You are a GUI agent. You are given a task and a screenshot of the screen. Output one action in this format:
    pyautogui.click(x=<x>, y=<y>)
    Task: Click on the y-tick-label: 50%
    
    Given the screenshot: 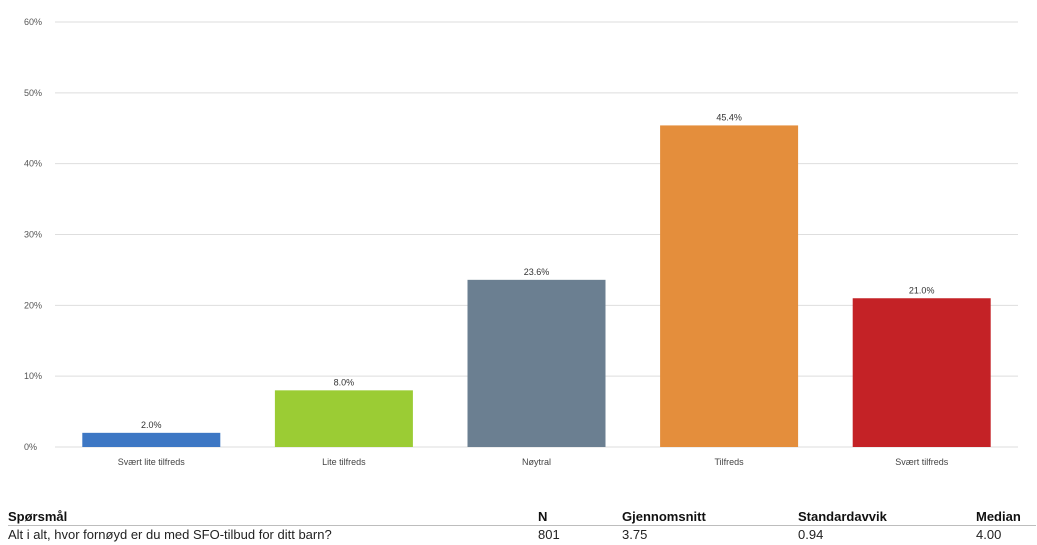 What is the action you would take?
    pyautogui.click(x=33, y=93)
    